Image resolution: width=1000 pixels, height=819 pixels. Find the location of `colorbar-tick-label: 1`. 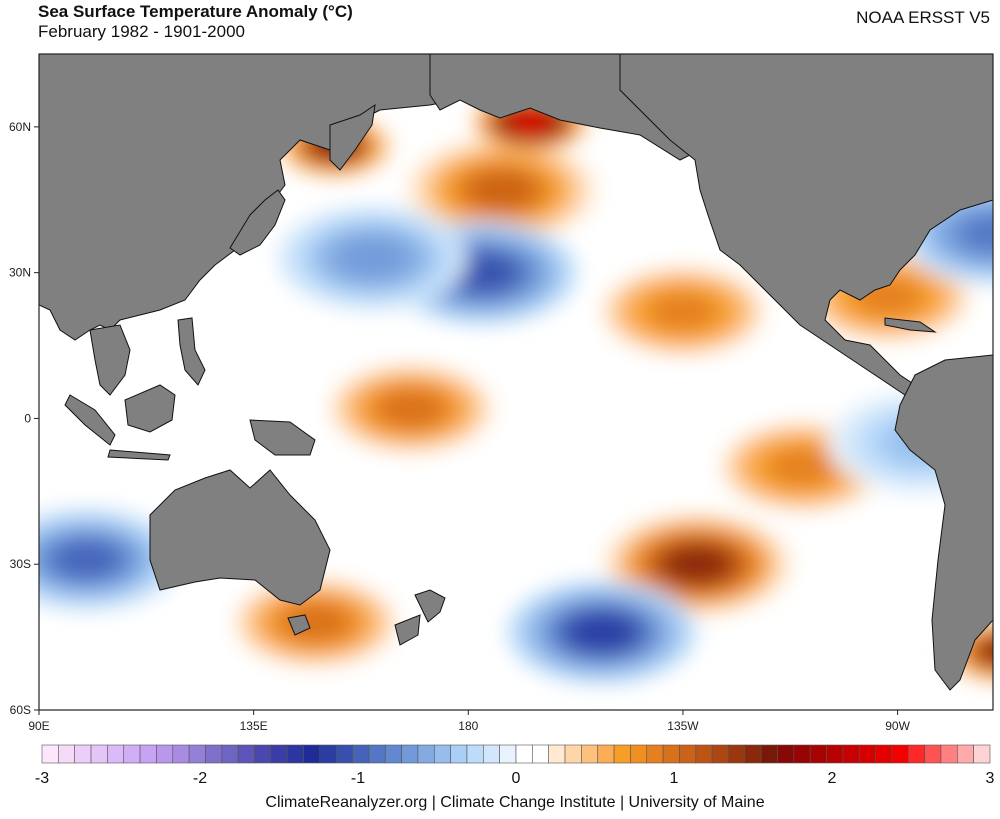

colorbar-tick-label: 1 is located at coordinates (674, 778).